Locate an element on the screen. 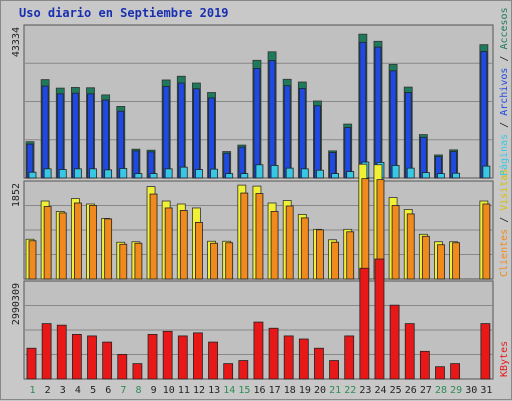 Image resolution: width=512 pixels, height=401 pixels. legend-entry: KBytes is located at coordinates (504, 359).